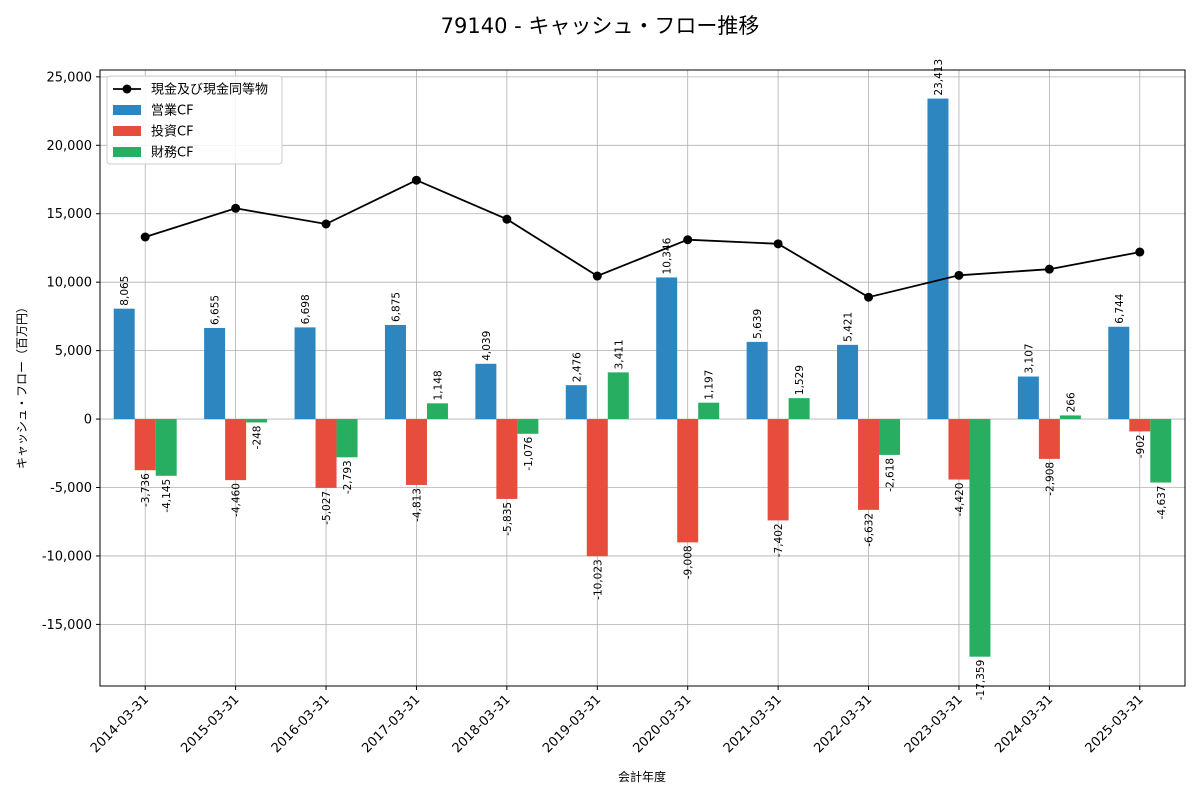 The width and height of the screenshot is (1200, 804). I want to click on bar-投資CF-2022-03-31, so click(869, 464).